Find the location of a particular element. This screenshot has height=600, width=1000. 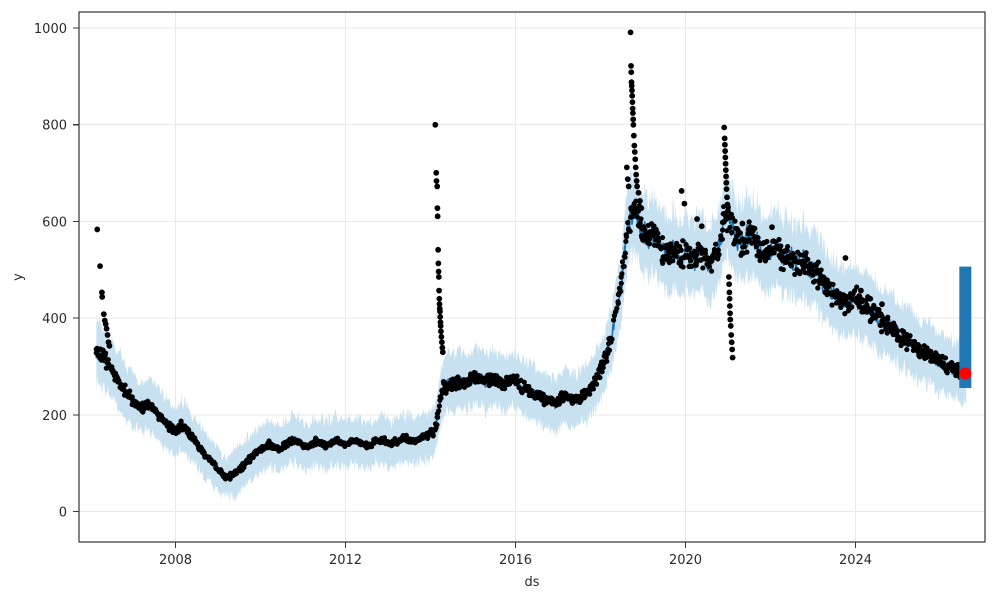

x-axis: 2008 2012 2016 2020 2024 is located at coordinates (515, 555).